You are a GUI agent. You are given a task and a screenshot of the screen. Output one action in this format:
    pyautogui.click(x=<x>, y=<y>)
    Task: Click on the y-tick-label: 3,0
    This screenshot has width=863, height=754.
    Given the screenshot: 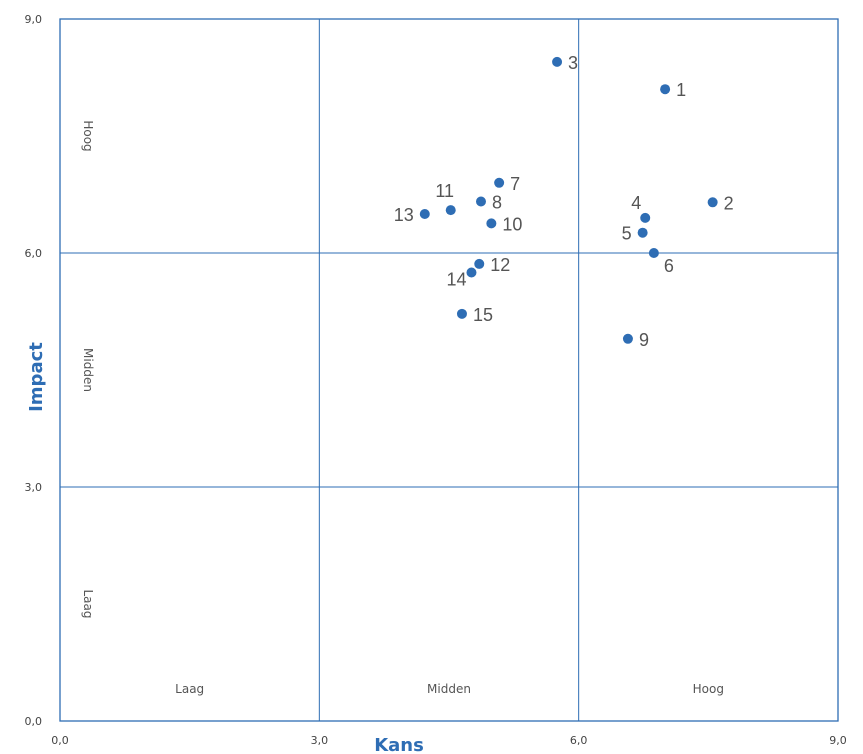 What is the action you would take?
    pyautogui.click(x=34, y=487)
    